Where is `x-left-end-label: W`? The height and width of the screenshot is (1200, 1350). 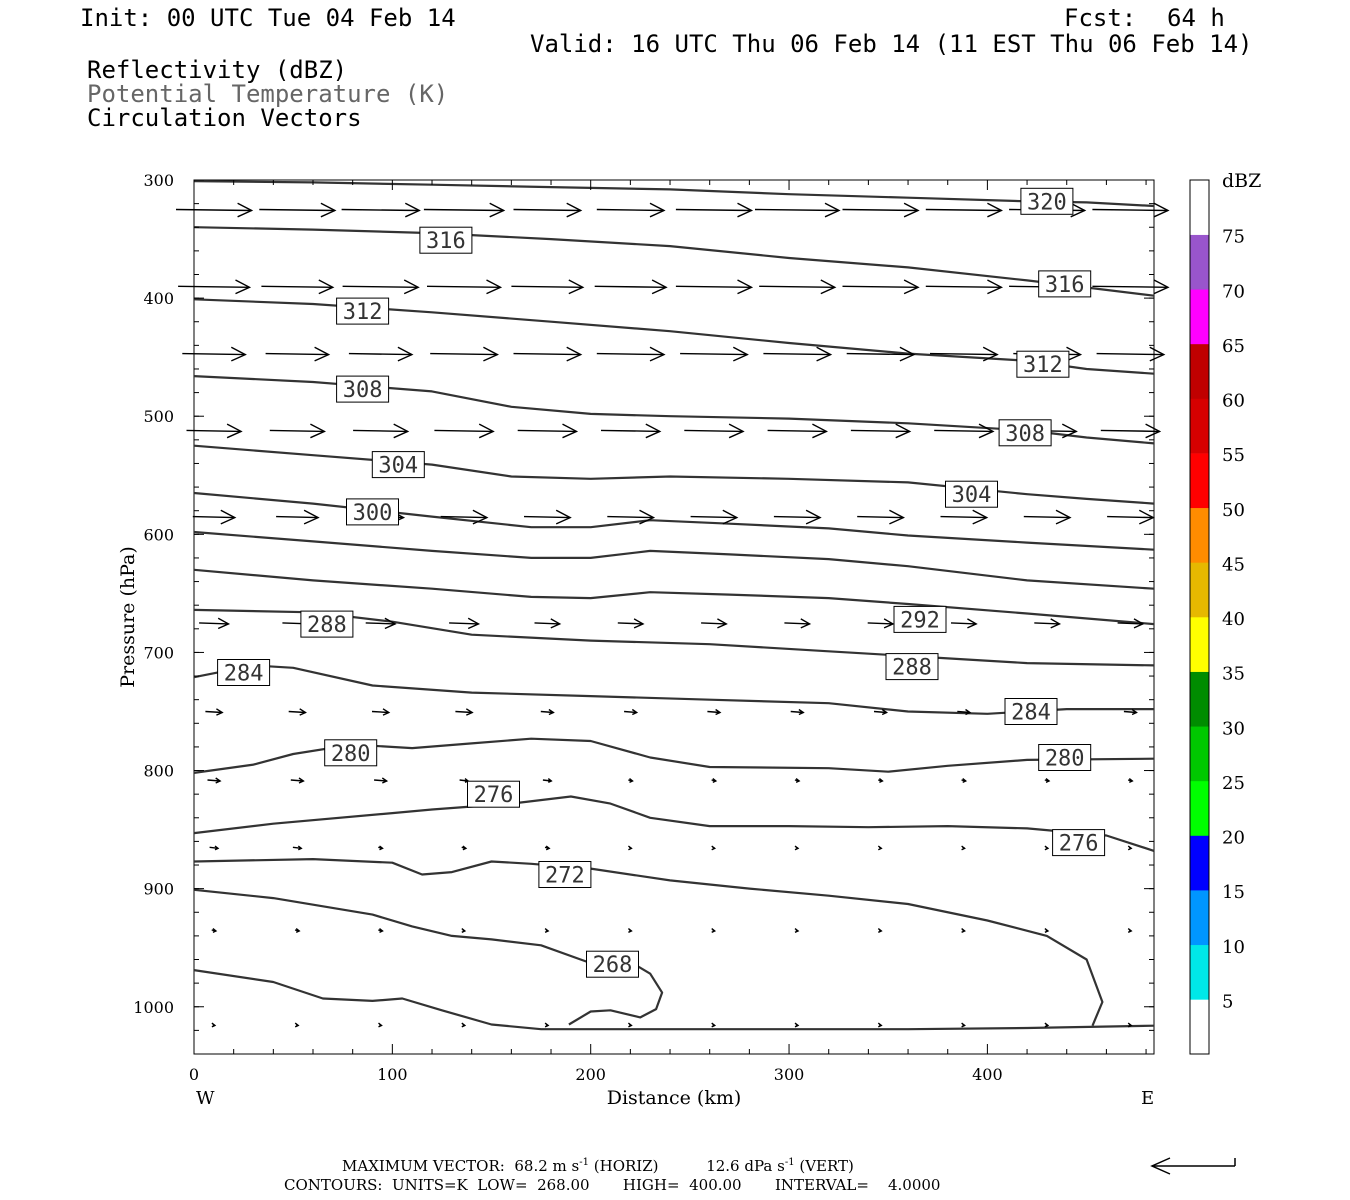 x-left-end-label: W is located at coordinates (205, 1098).